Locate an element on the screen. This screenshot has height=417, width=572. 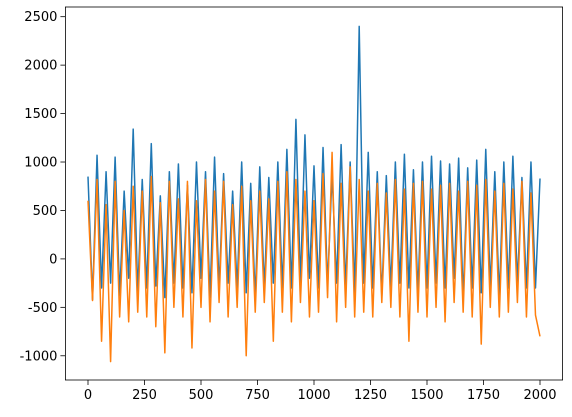
x-tick-label: 250 is located at coordinates (144, 395).